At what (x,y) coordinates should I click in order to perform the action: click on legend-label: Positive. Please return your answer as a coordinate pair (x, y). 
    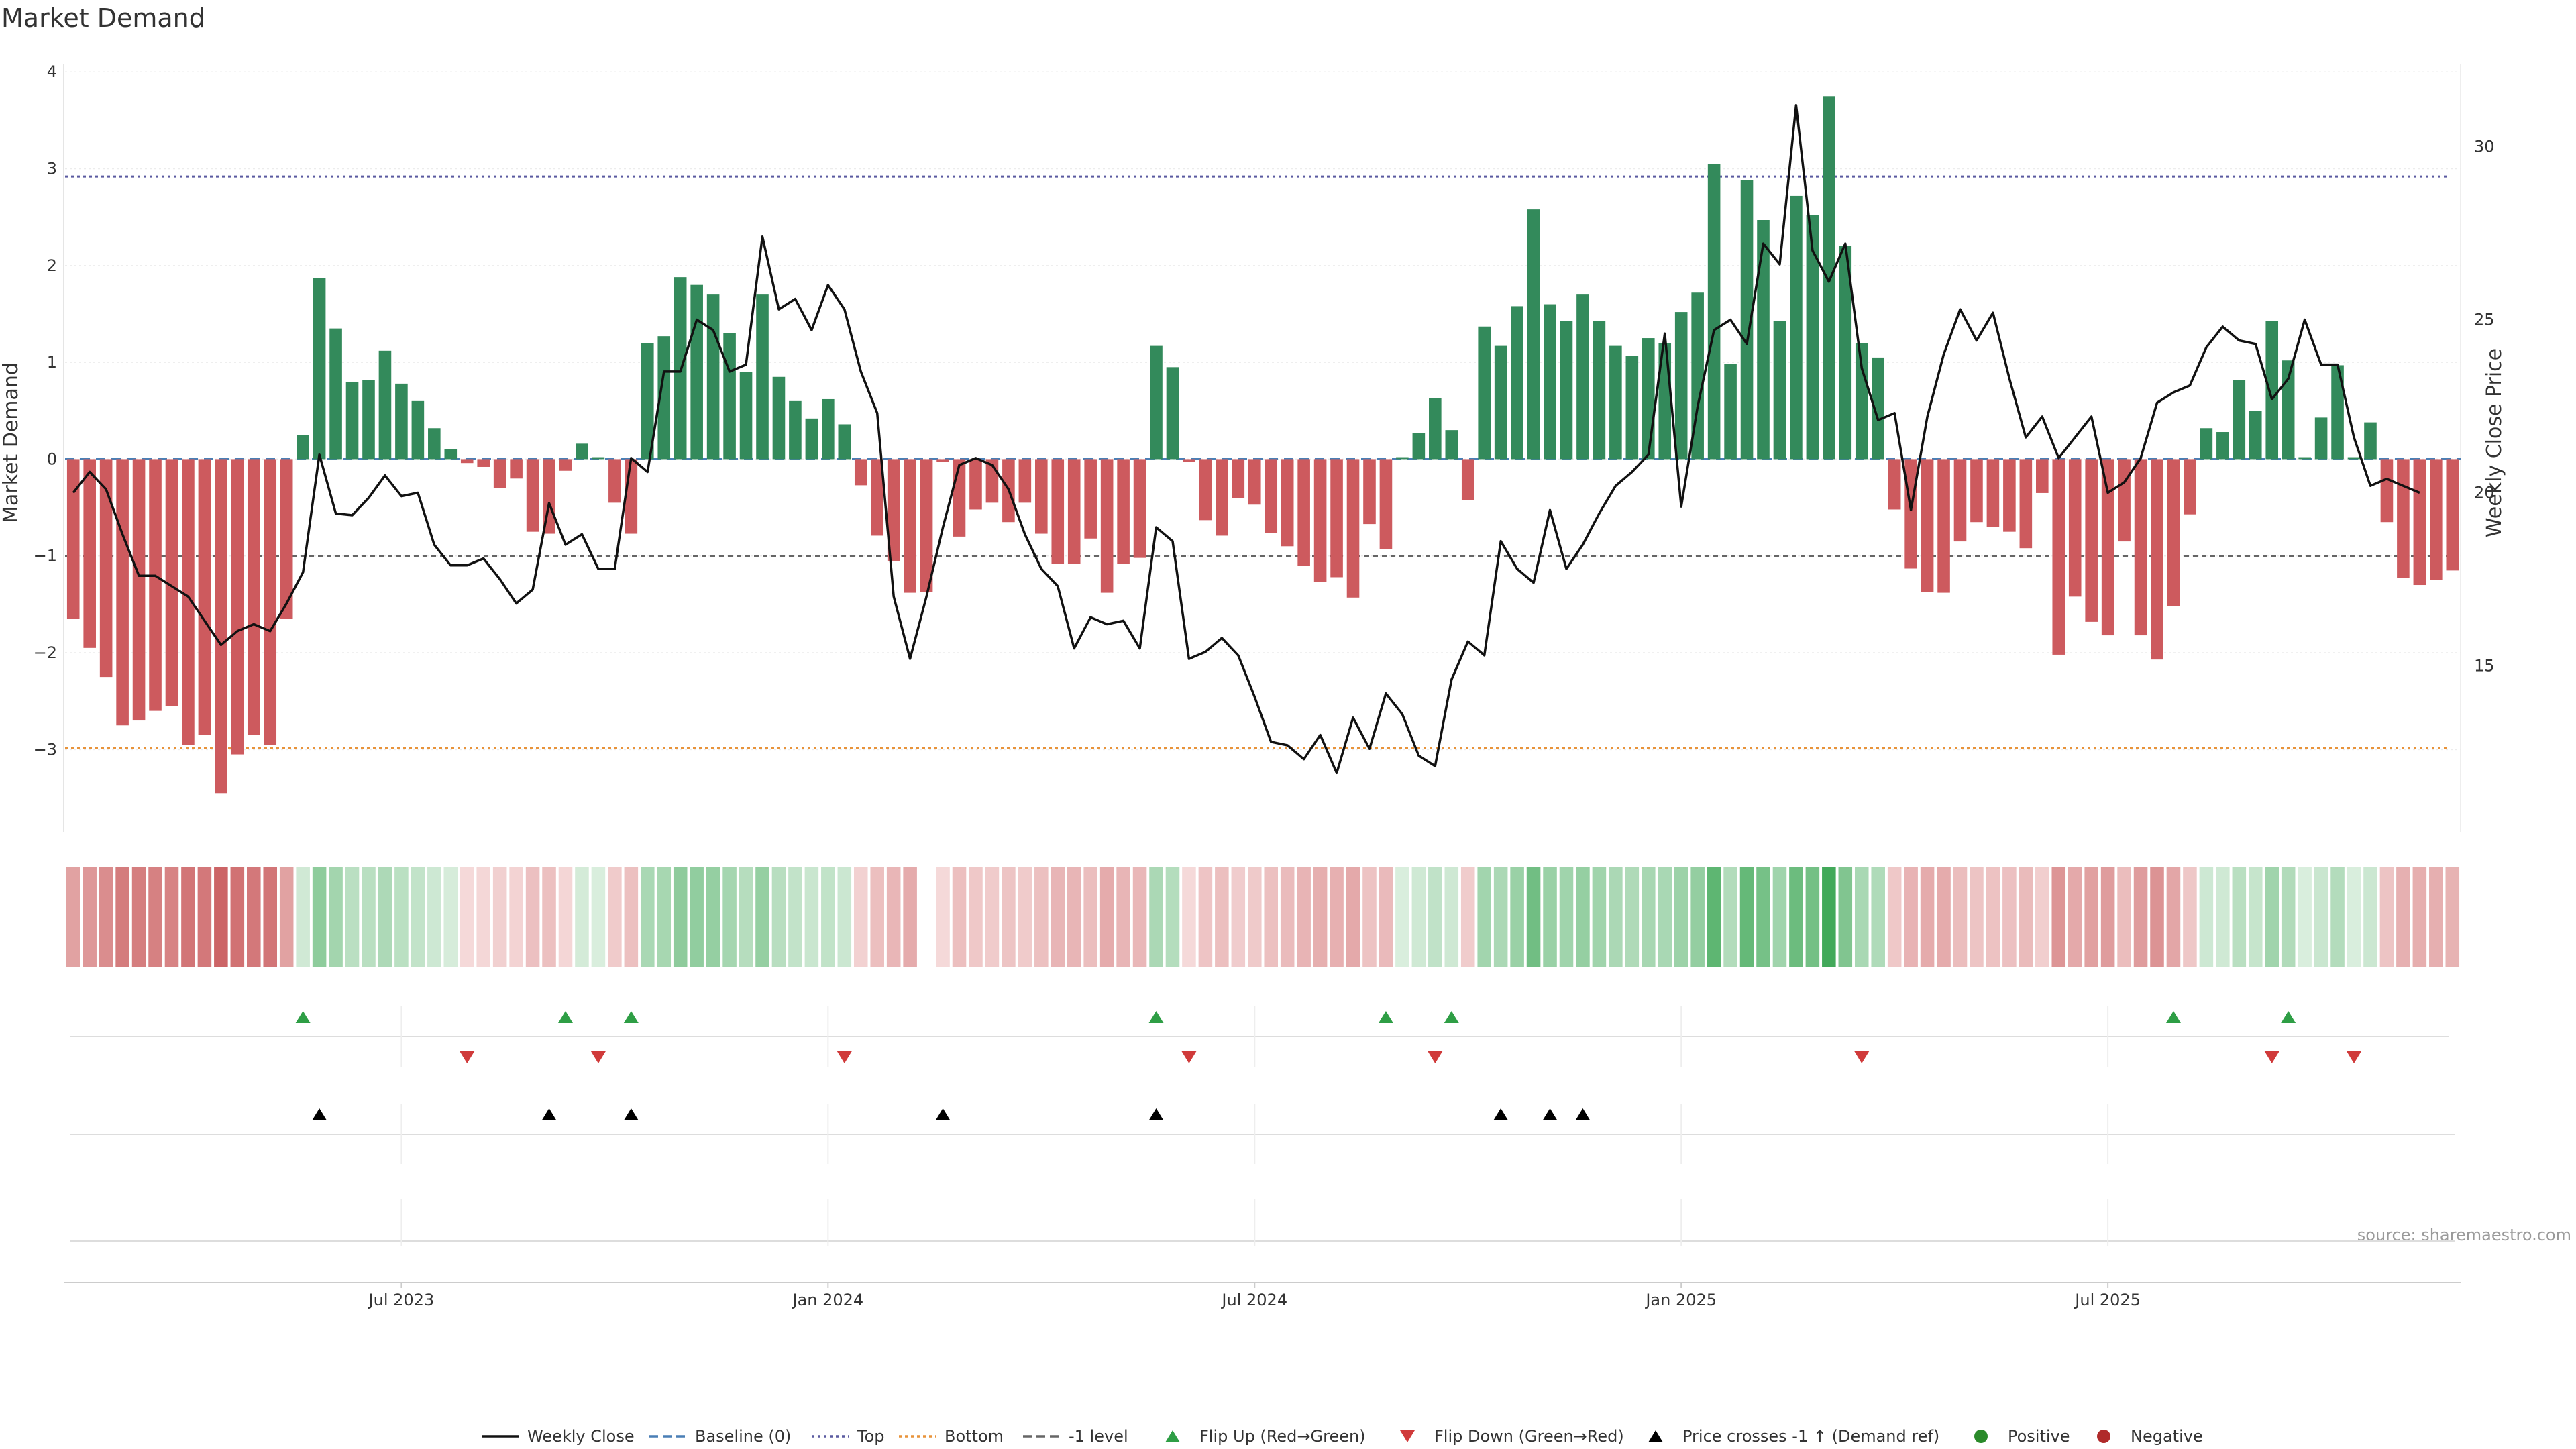
    Looking at the image, I should click on (2039, 1436).